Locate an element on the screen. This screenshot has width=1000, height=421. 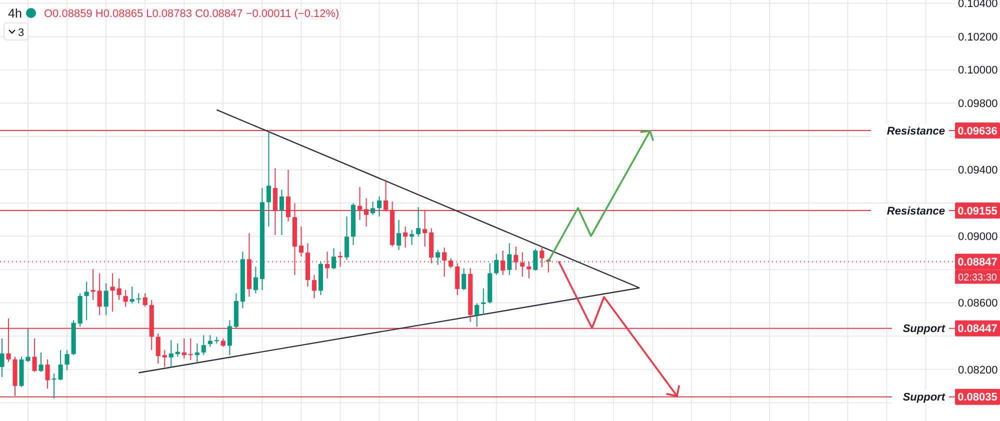
y-tick-label: 0.09400 is located at coordinates (978, 170).